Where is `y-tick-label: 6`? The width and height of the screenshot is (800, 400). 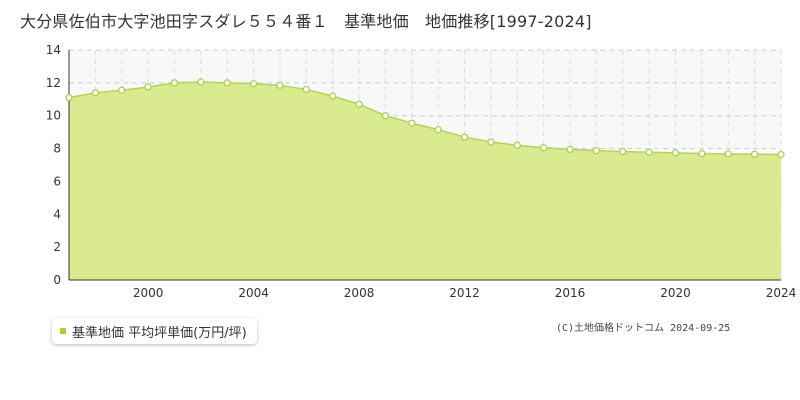
y-tick-label: 6 is located at coordinates (57, 181).